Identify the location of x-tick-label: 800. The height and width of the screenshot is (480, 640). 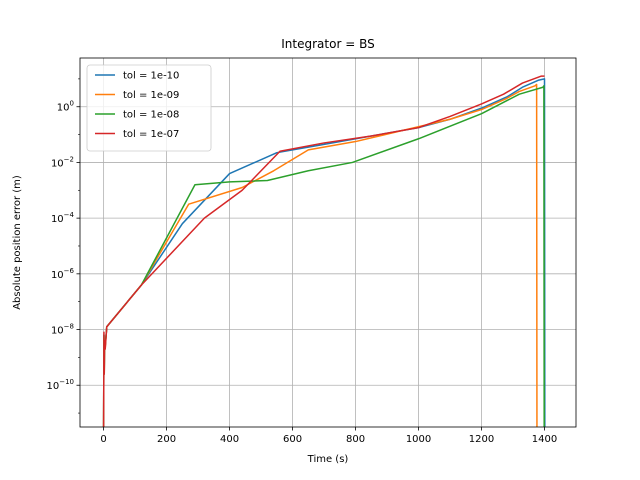
(355, 439).